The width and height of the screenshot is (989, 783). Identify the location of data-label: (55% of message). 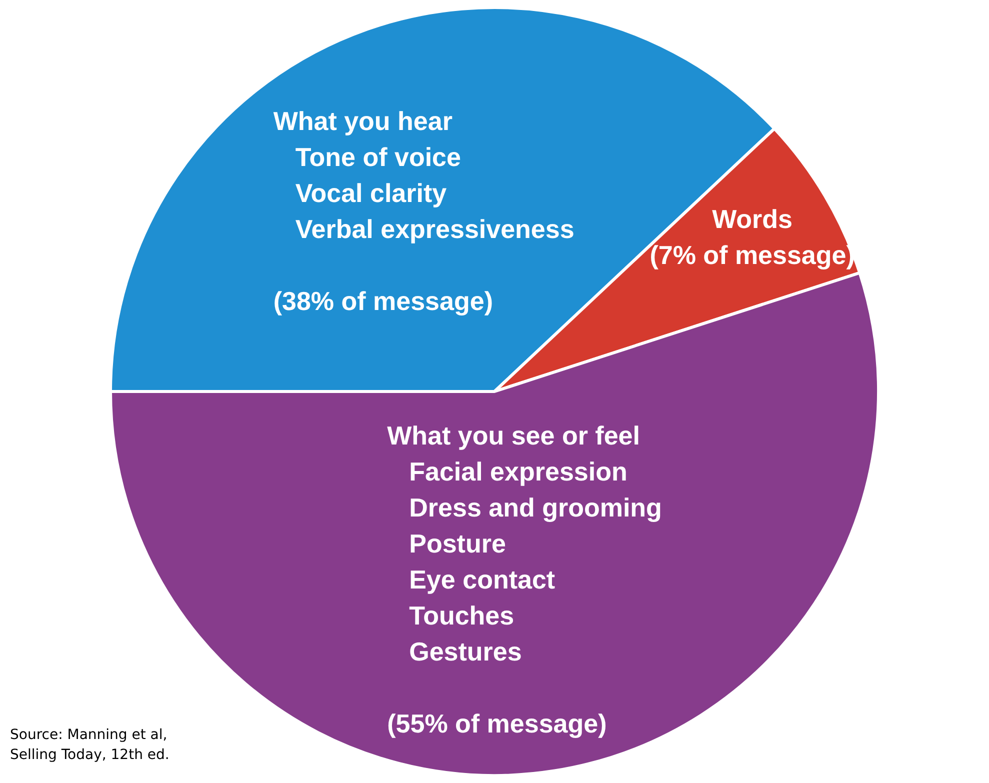
(497, 723).